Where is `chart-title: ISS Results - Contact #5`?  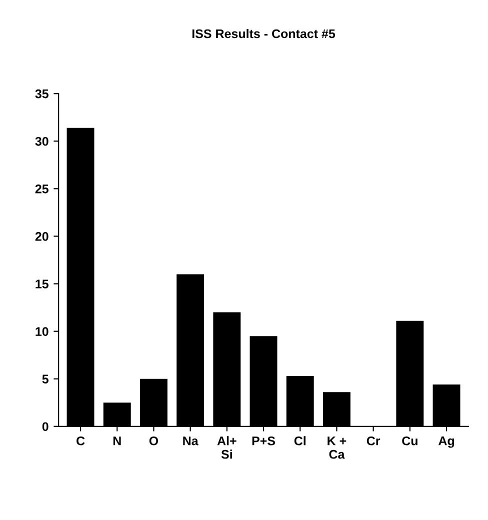
chart-title: ISS Results - Contact #5 is located at coordinates (264, 33).